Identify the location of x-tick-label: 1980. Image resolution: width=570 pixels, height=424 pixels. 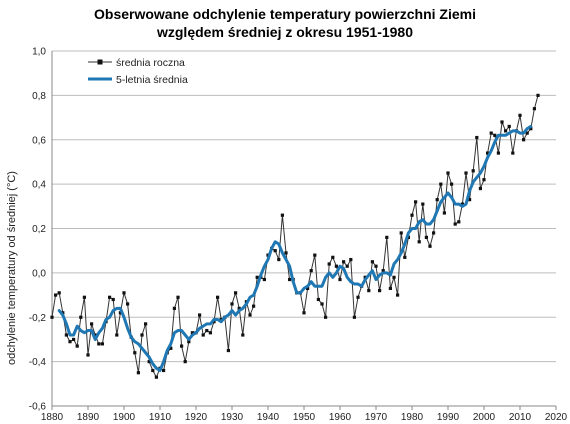
(412, 417).